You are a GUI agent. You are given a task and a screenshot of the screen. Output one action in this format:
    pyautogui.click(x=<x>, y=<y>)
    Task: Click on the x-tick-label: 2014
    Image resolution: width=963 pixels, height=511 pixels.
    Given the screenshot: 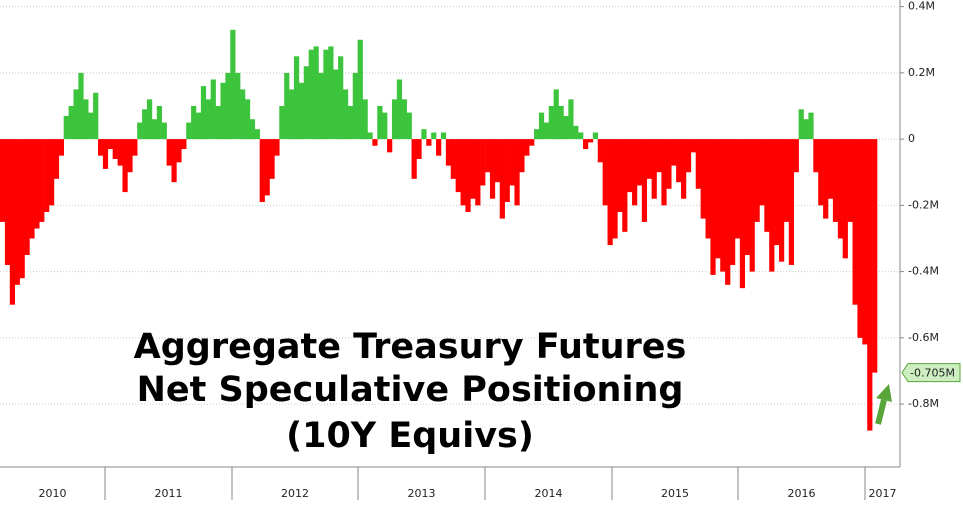 What is the action you would take?
    pyautogui.click(x=549, y=493)
    